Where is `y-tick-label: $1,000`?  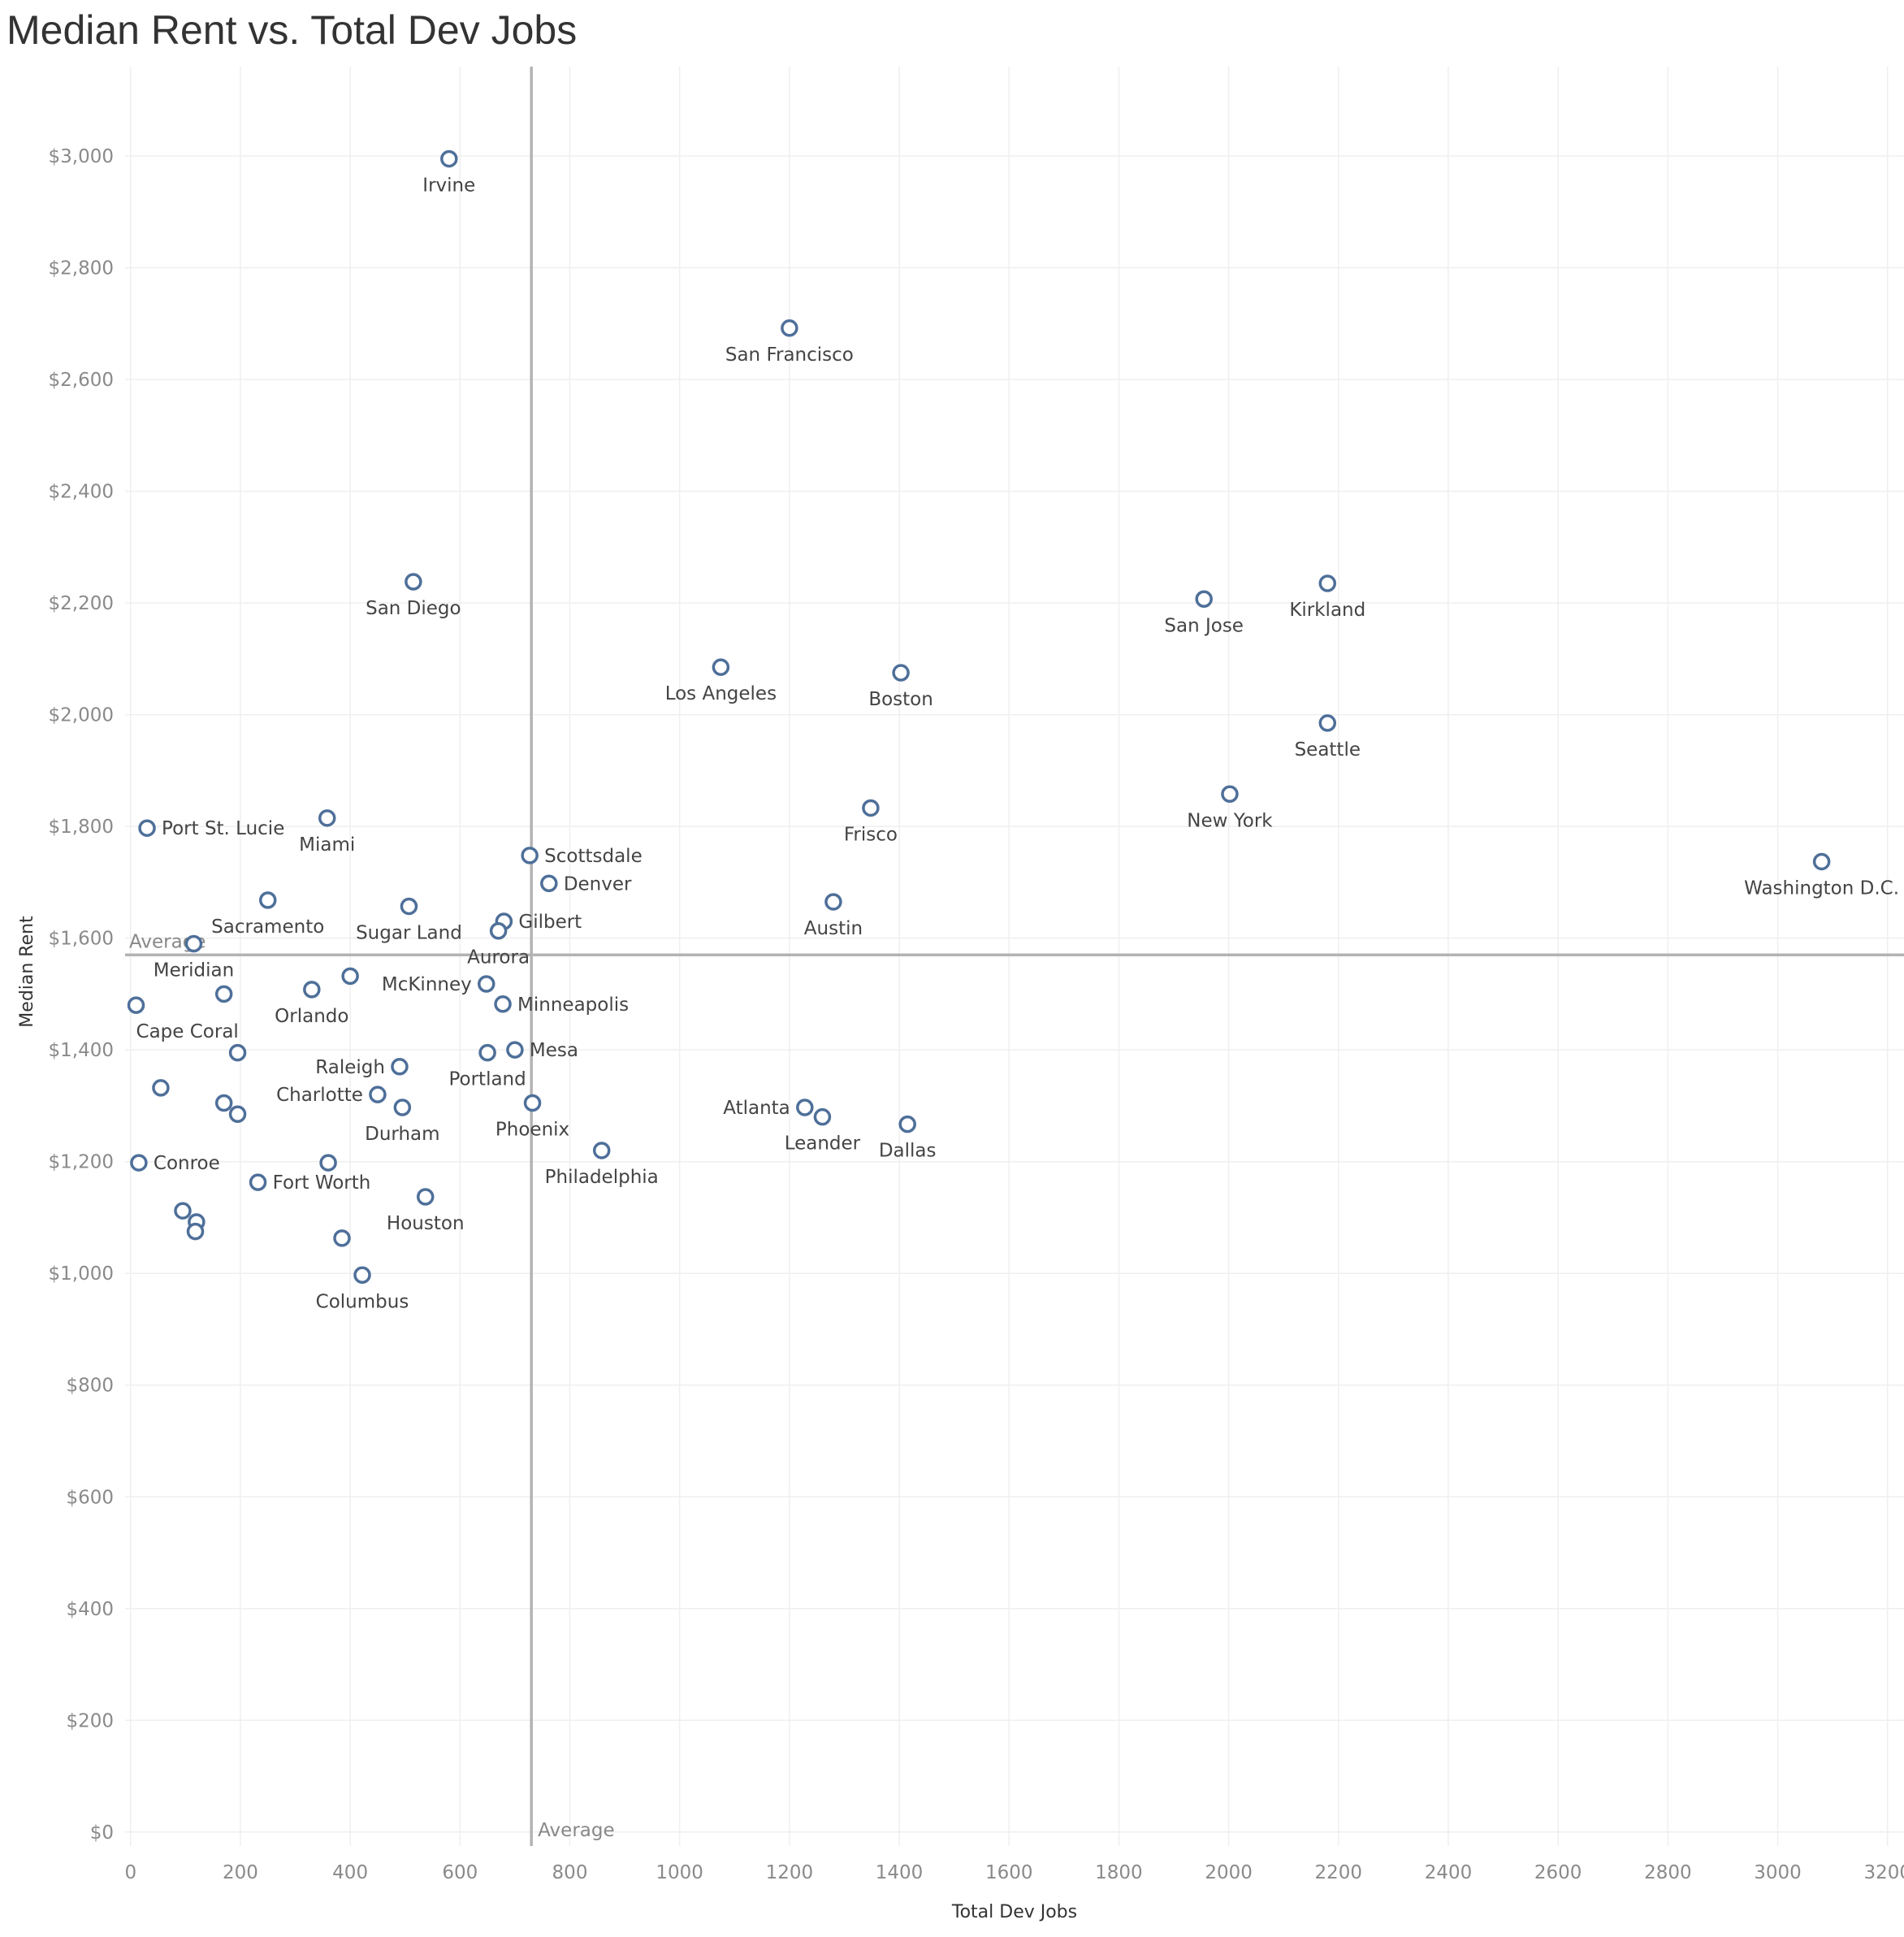
y-tick-label: $1,000 is located at coordinates (81, 1274).